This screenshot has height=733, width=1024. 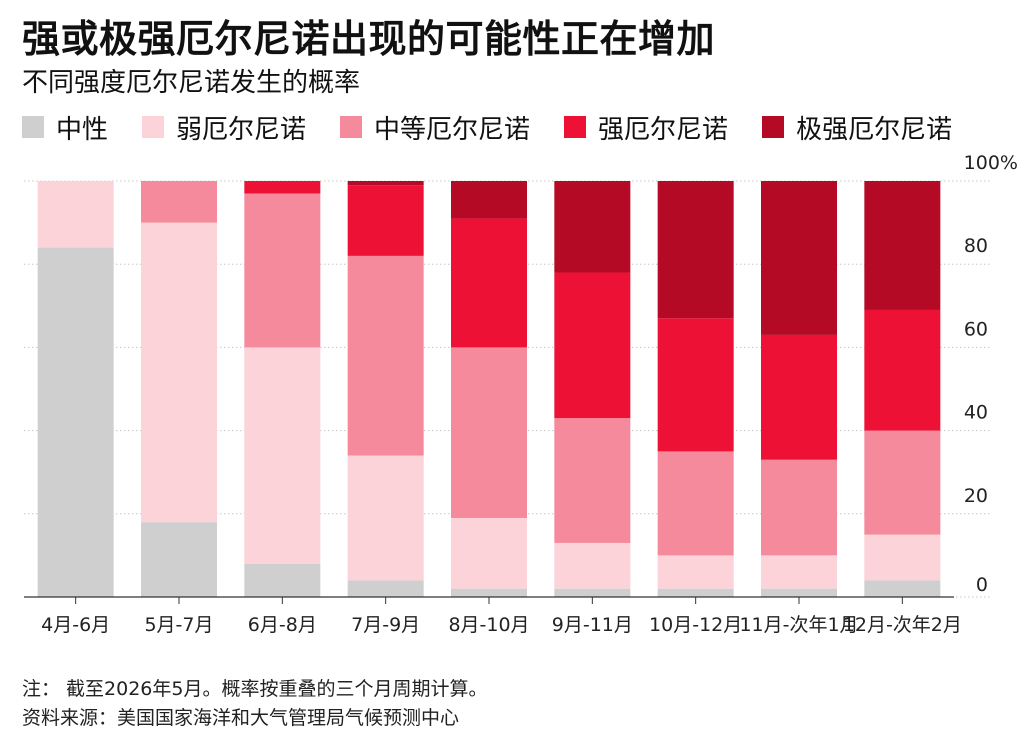 What do you see at coordinates (255, 689) in the screenshot?
I see `footnote: 注： 截至2026年5月。概率按重叠的三个月周期计算。` at bounding box center [255, 689].